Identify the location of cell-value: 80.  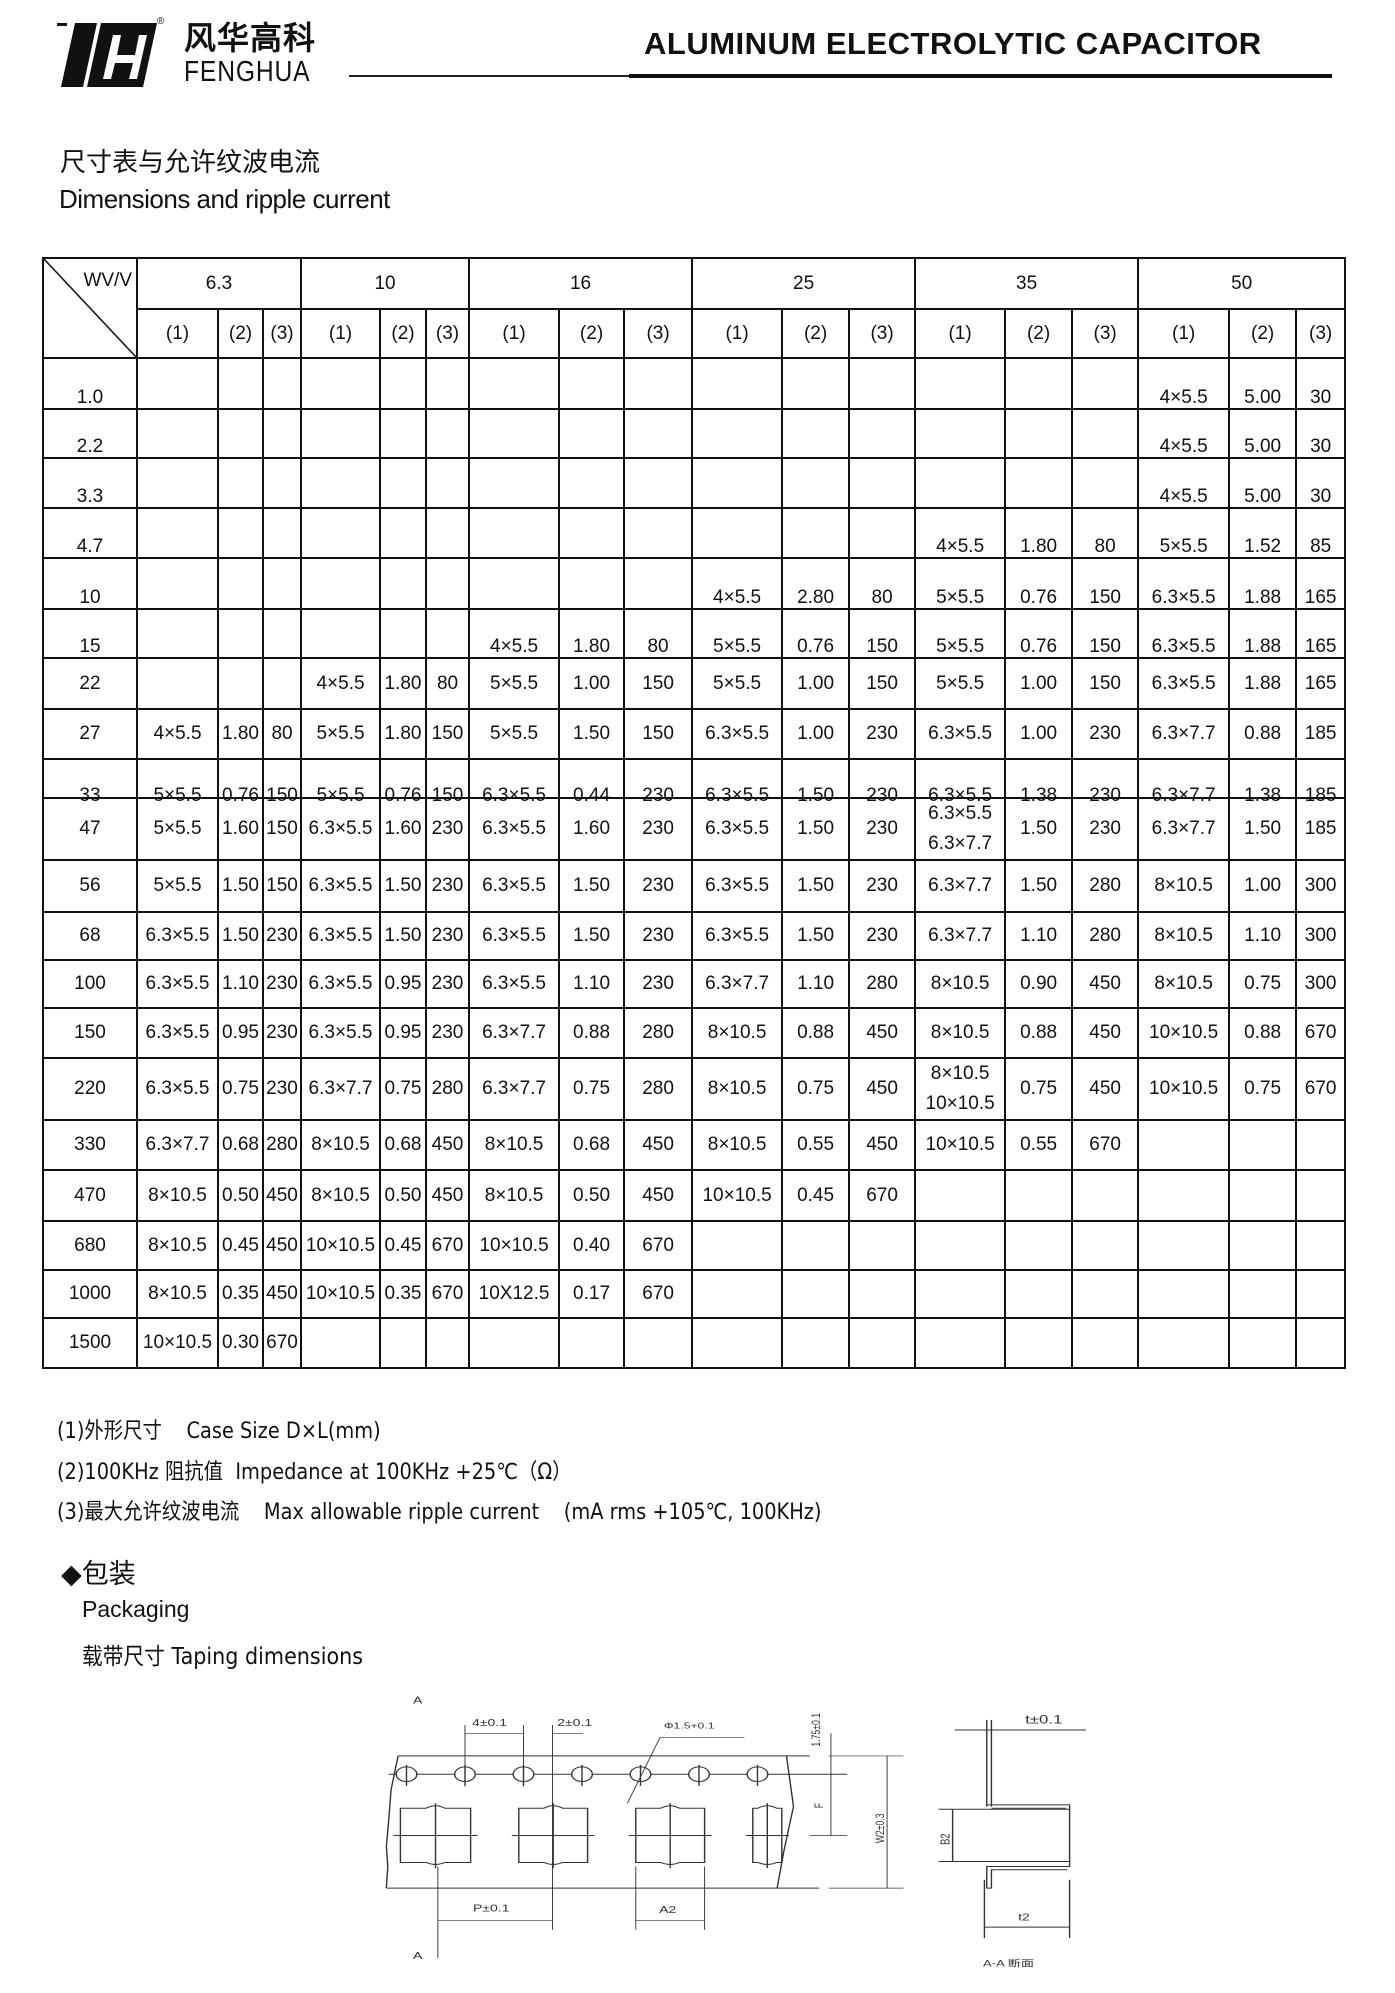
(282, 733).